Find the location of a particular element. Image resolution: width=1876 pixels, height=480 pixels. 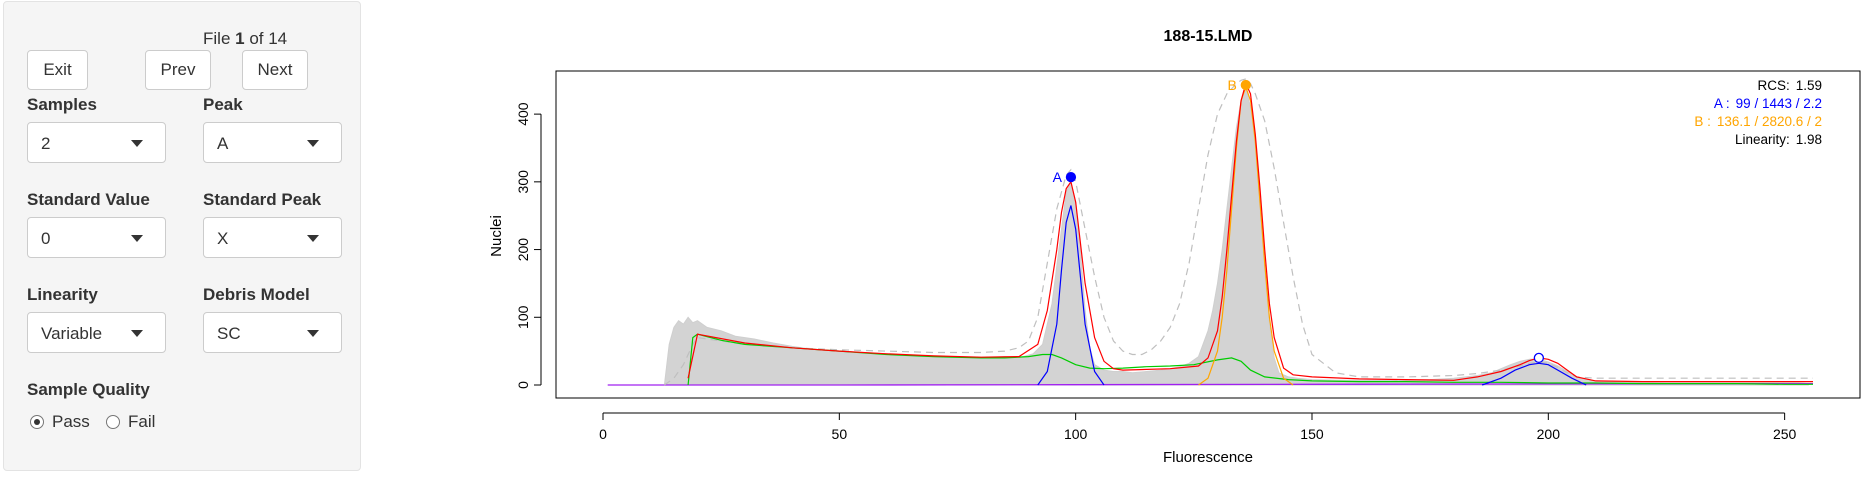

debris-model-select: SC is located at coordinates (272, 332).